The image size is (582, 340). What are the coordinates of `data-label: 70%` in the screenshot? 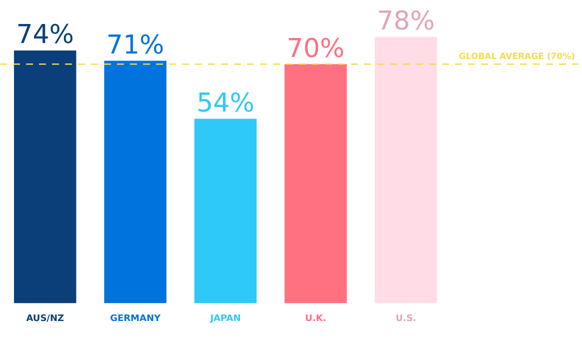 It's located at (315, 49).